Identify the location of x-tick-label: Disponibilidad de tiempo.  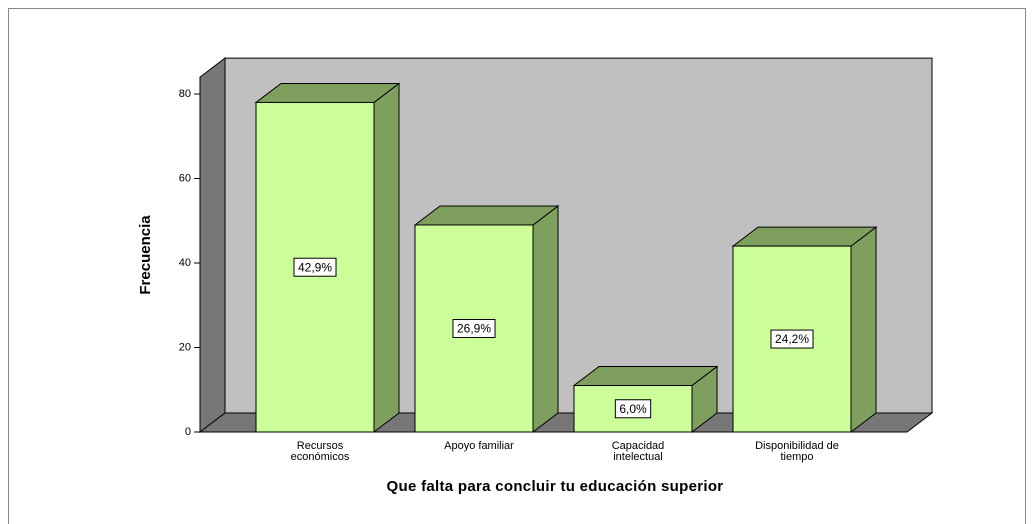
(797, 451).